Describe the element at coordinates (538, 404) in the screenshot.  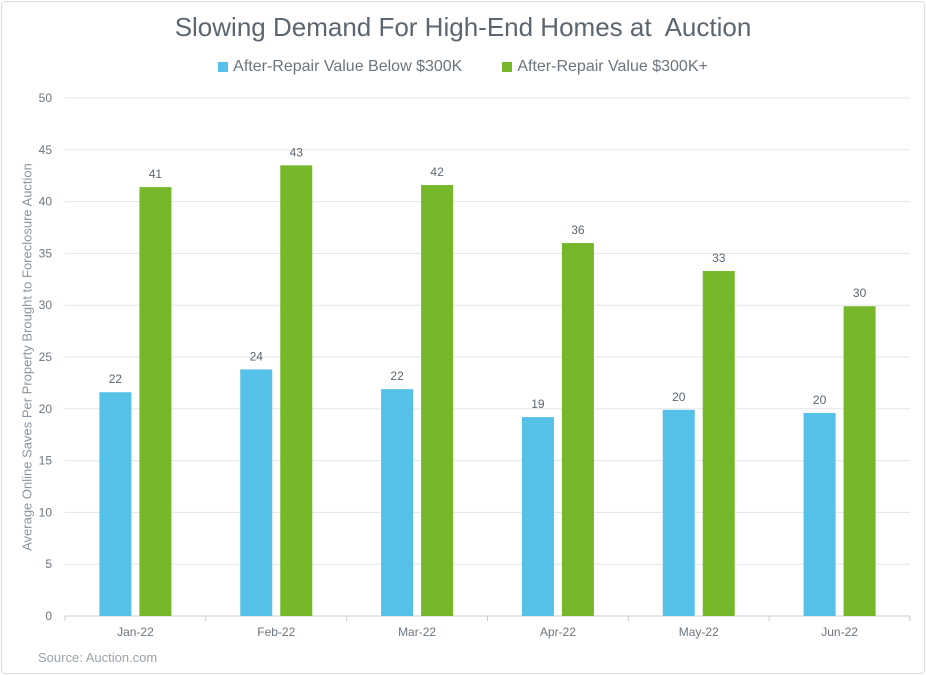
I see `data-label: 19` at that location.